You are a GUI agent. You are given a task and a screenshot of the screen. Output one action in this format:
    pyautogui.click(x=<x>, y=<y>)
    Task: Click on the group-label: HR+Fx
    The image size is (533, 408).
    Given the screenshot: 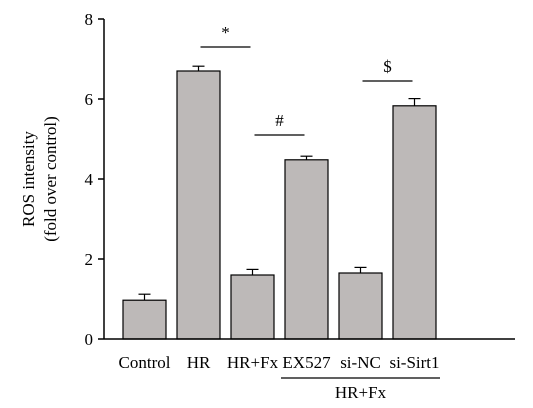 What is the action you would take?
    pyautogui.click(x=361, y=392)
    